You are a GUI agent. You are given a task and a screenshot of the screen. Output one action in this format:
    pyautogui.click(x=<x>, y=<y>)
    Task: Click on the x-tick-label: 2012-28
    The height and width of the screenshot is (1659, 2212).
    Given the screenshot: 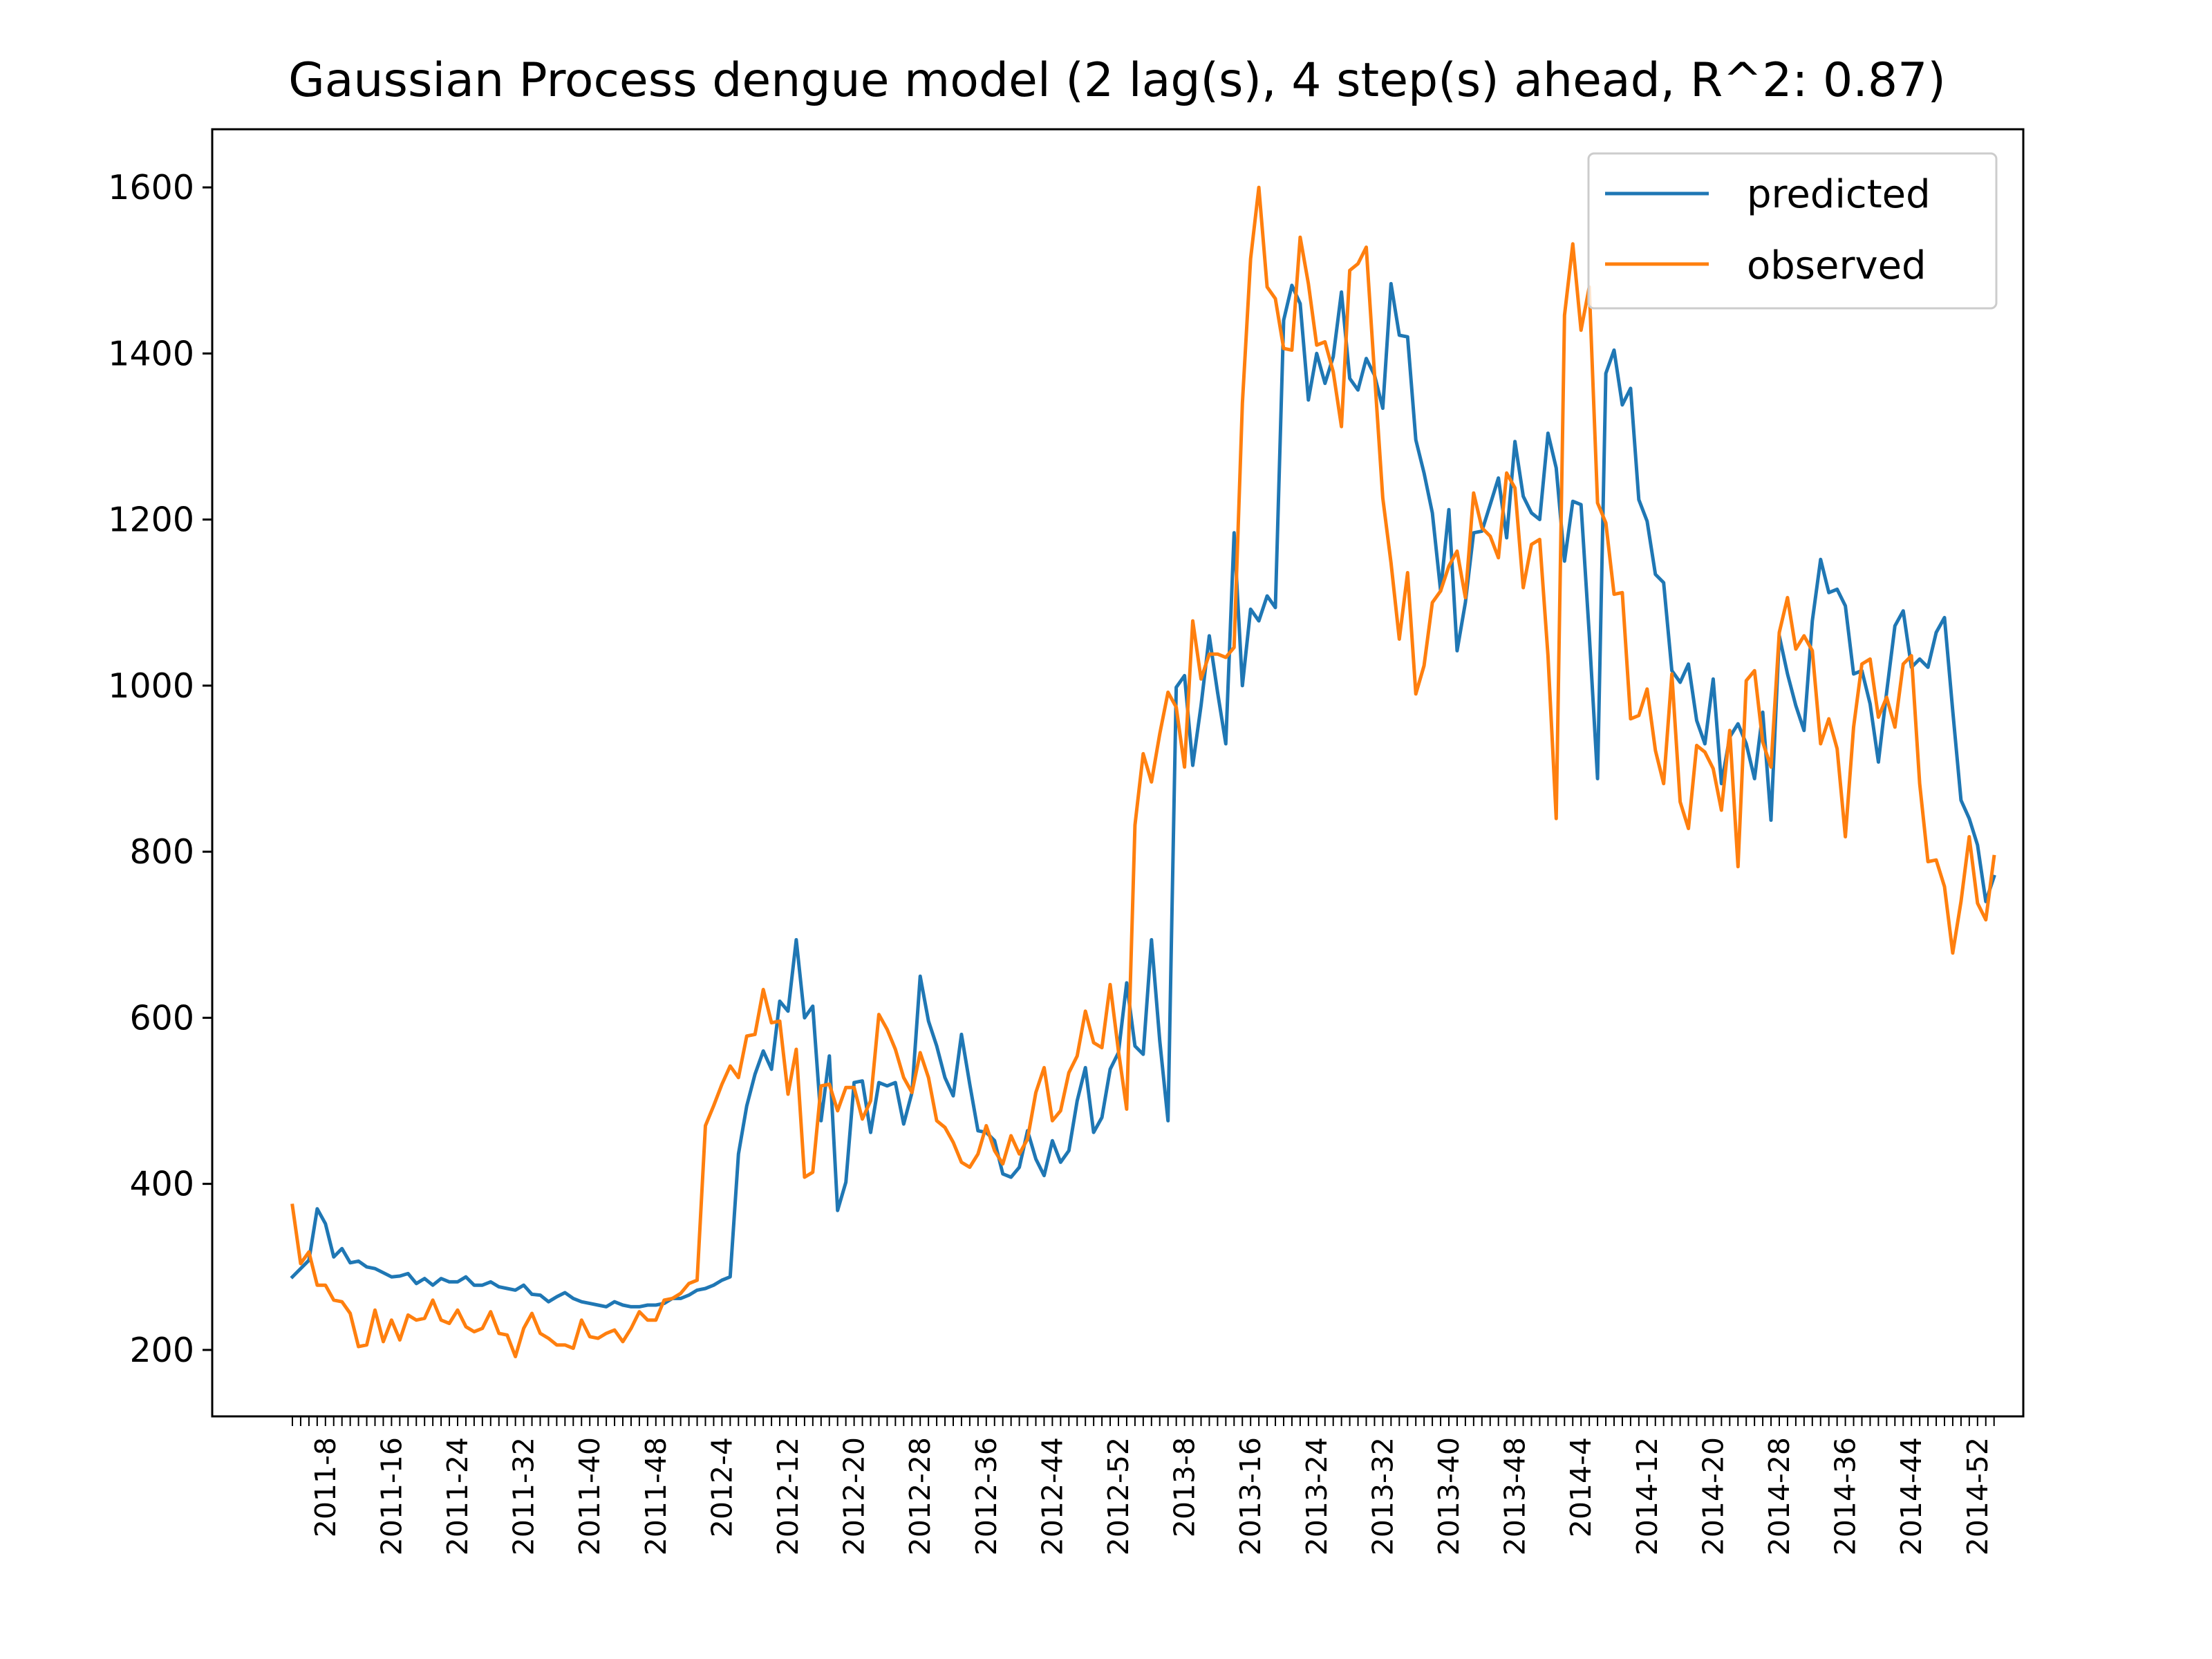 What is the action you would take?
    pyautogui.click(x=920, y=1496)
    